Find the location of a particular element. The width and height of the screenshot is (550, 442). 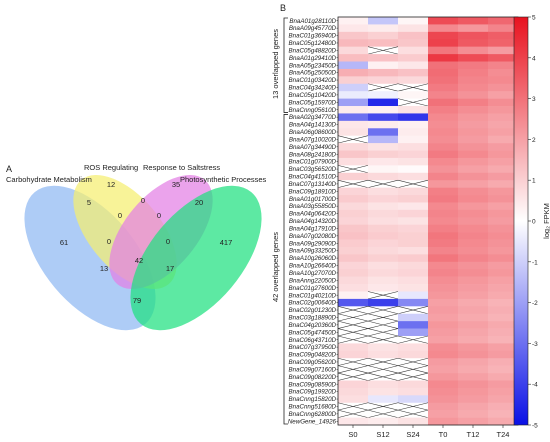

row-label: BnaC03g56520D is located at coordinates (313, 169).